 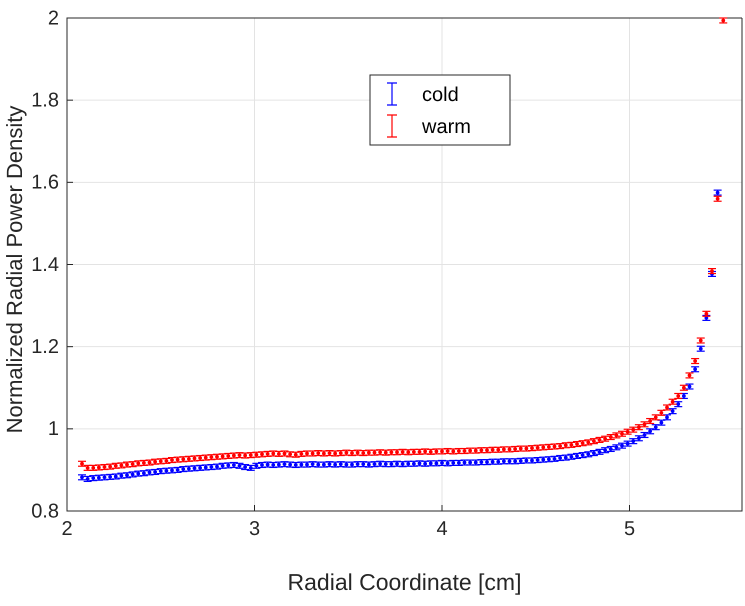 What do you see at coordinates (630, 529) in the screenshot?
I see `x-tick-label: 5` at bounding box center [630, 529].